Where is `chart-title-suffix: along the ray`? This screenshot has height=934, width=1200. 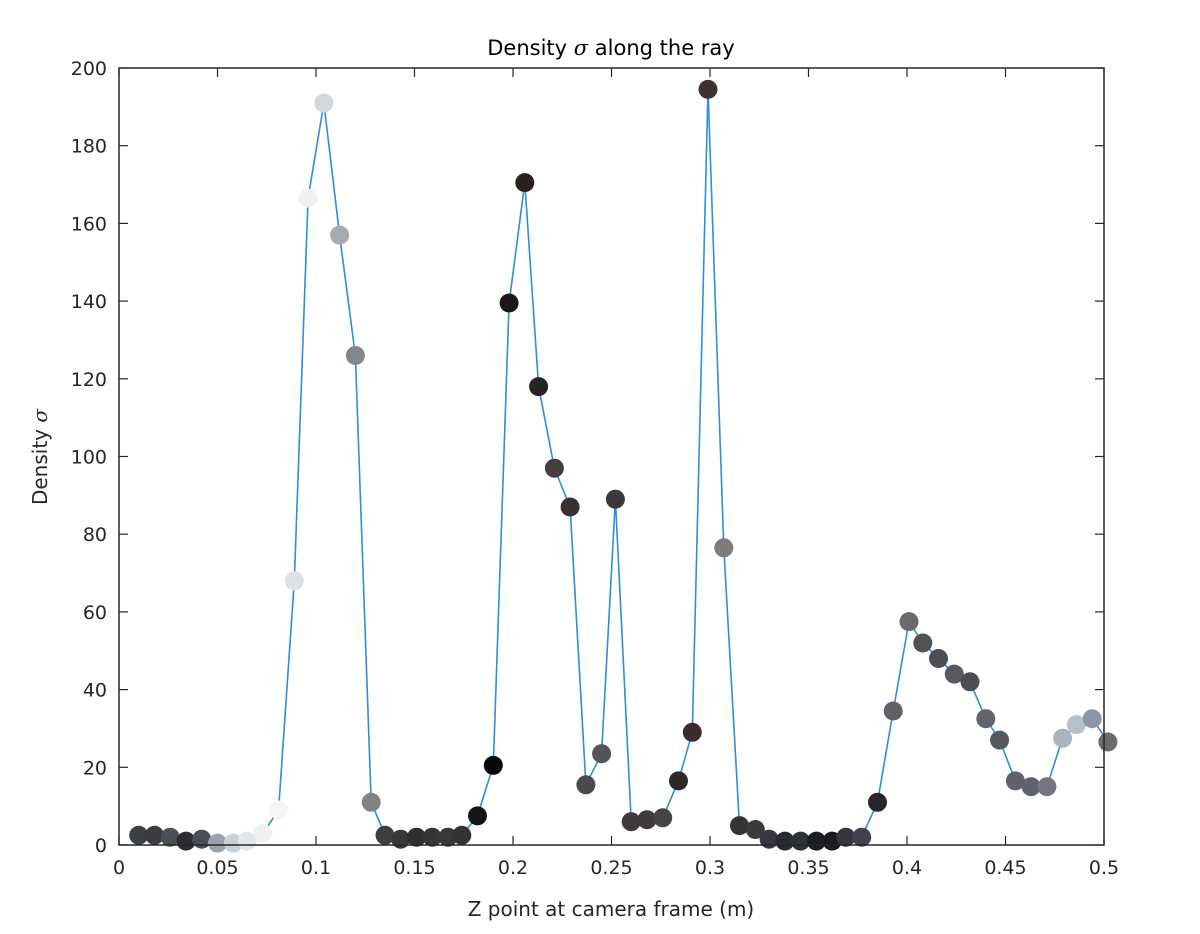 chart-title-suffix: along the ray is located at coordinates (661, 48).